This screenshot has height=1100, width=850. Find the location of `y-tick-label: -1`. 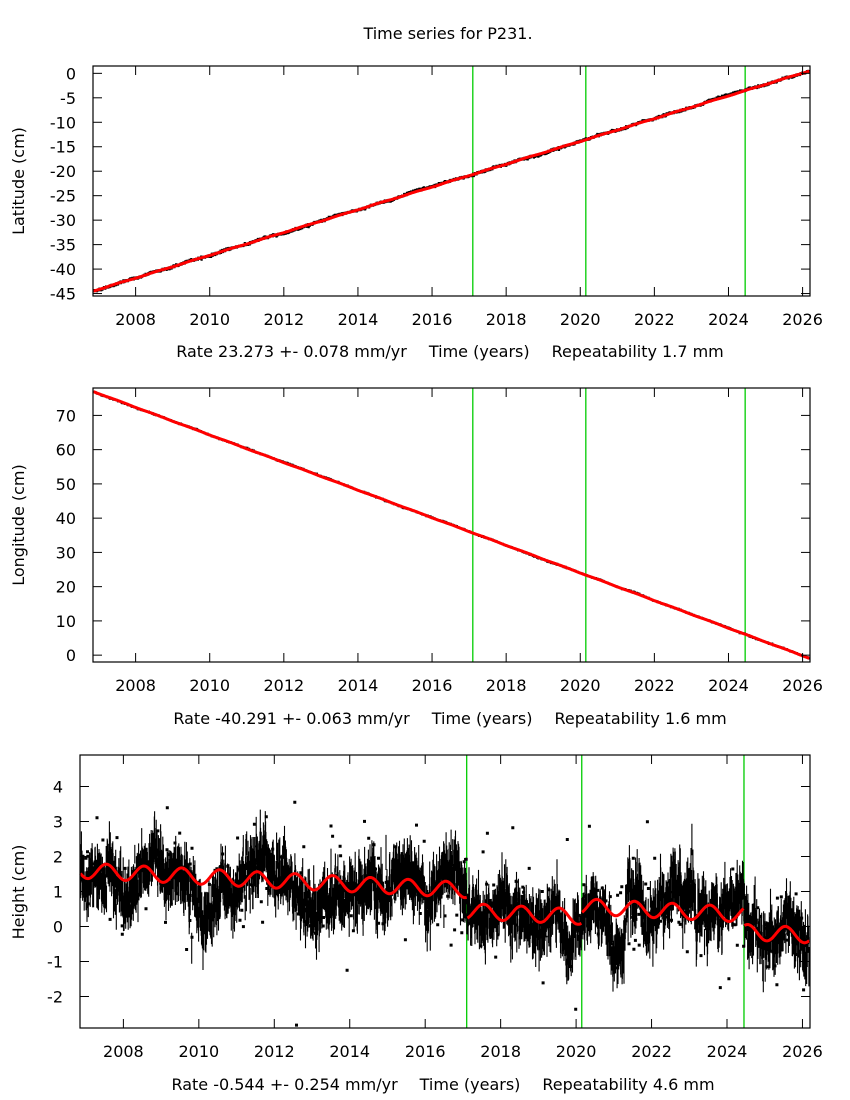

y-tick-label: -1 is located at coordinates (55, 962).